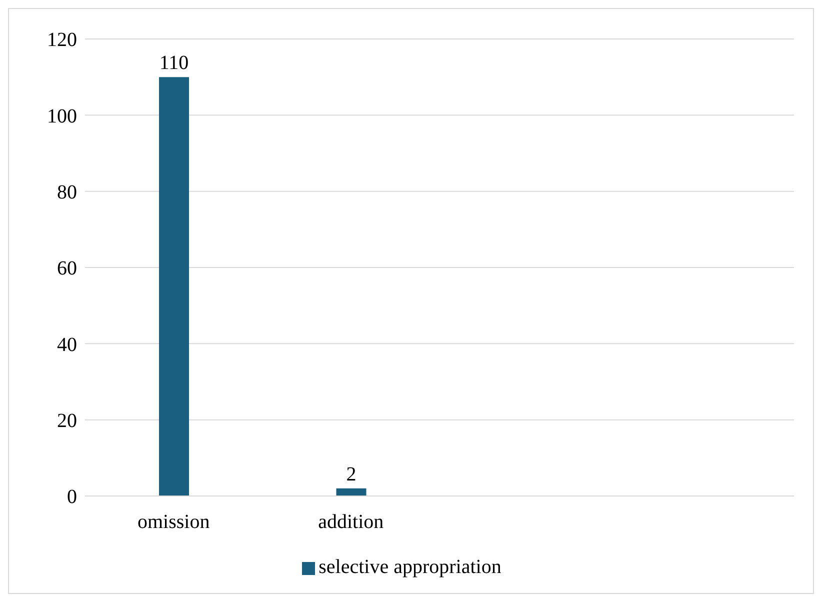 The image size is (817, 598). Describe the element at coordinates (67, 192) in the screenshot. I see `y-tick-label: 80` at that location.